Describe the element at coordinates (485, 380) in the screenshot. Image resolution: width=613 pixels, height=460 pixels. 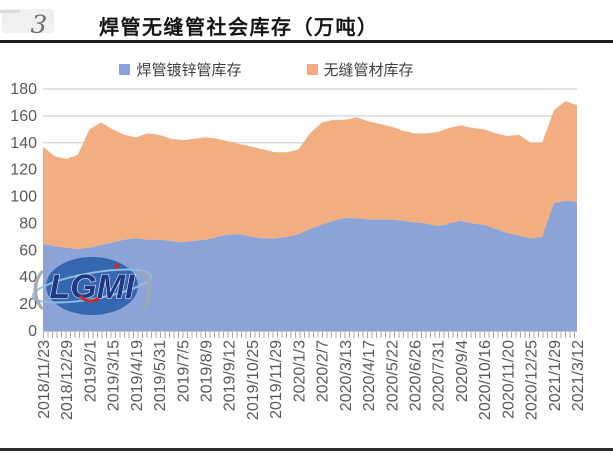
I see `x-tick-label: 2020/10/16` at that location.